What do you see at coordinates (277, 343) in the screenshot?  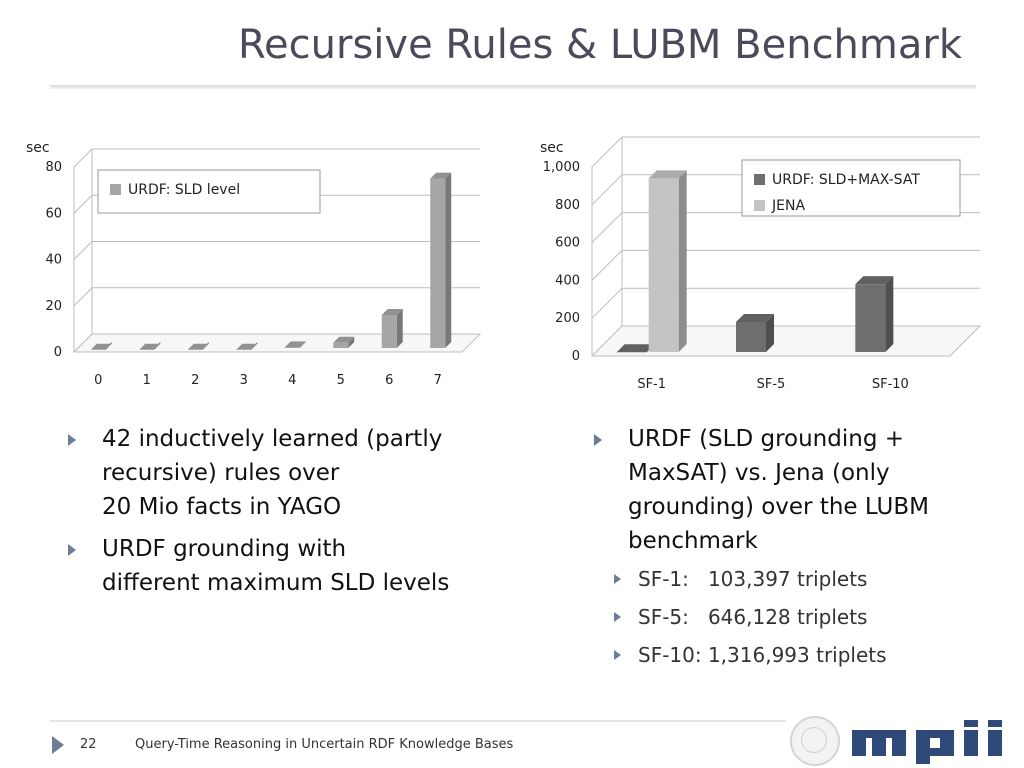 I see `chart-floor` at bounding box center [277, 343].